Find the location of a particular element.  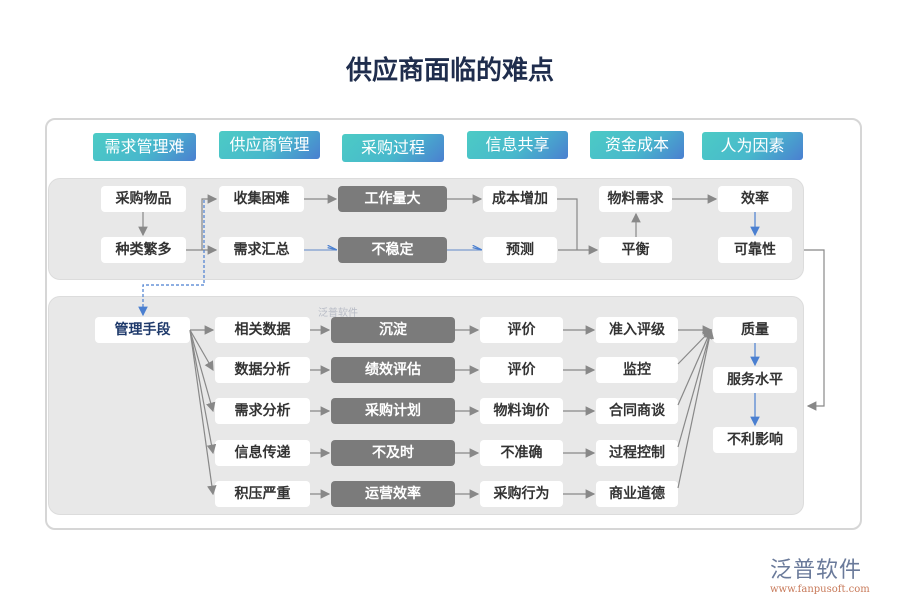

node-outcome-0: 质量 is located at coordinates (755, 330).